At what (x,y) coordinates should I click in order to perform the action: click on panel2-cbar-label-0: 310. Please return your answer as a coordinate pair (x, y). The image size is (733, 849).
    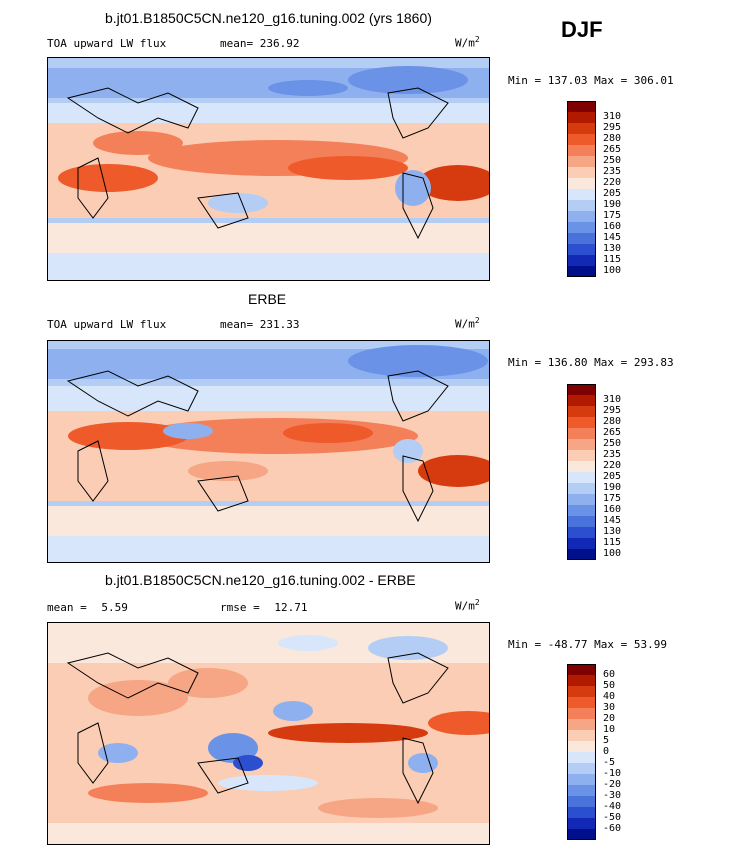
    Looking at the image, I should click on (612, 399).